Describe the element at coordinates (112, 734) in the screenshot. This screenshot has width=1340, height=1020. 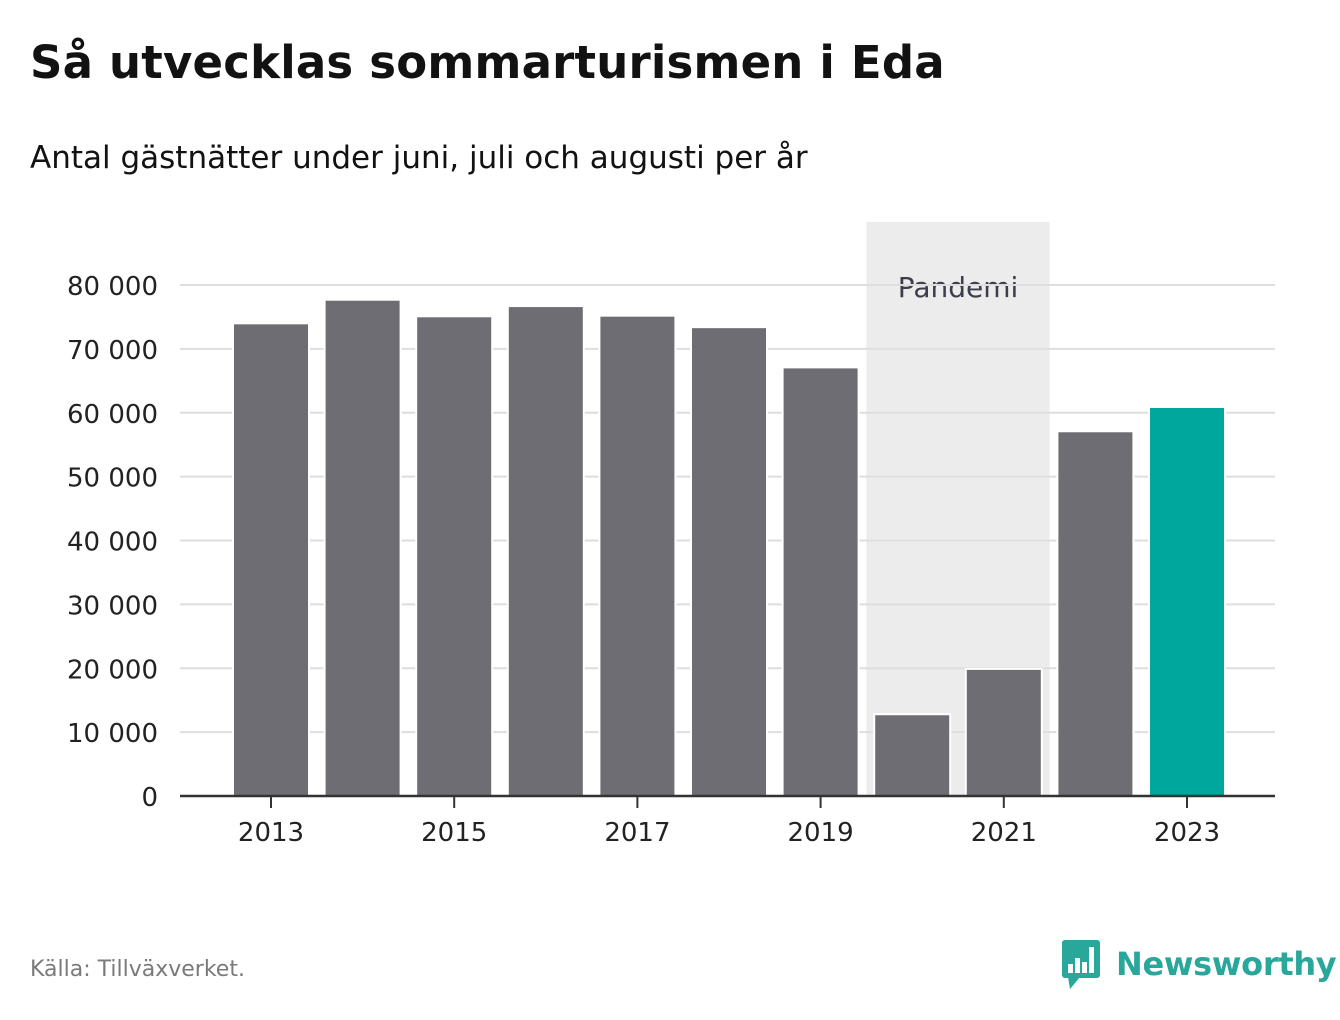
I see `y-tick-label: 10 000` at that location.